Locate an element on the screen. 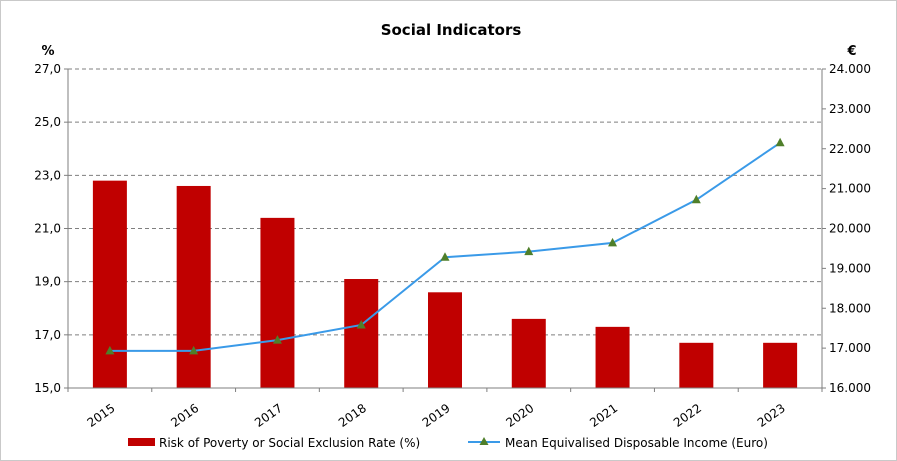 The height and width of the screenshot is (461, 897). x-tick-label-2015: 2015 is located at coordinates (101, 415).